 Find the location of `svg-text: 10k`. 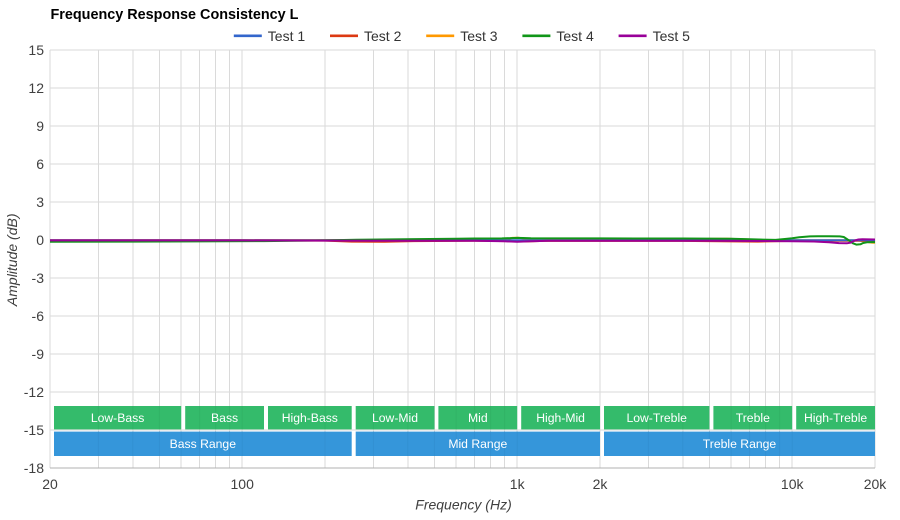

svg-text: 10k is located at coordinates (793, 484).